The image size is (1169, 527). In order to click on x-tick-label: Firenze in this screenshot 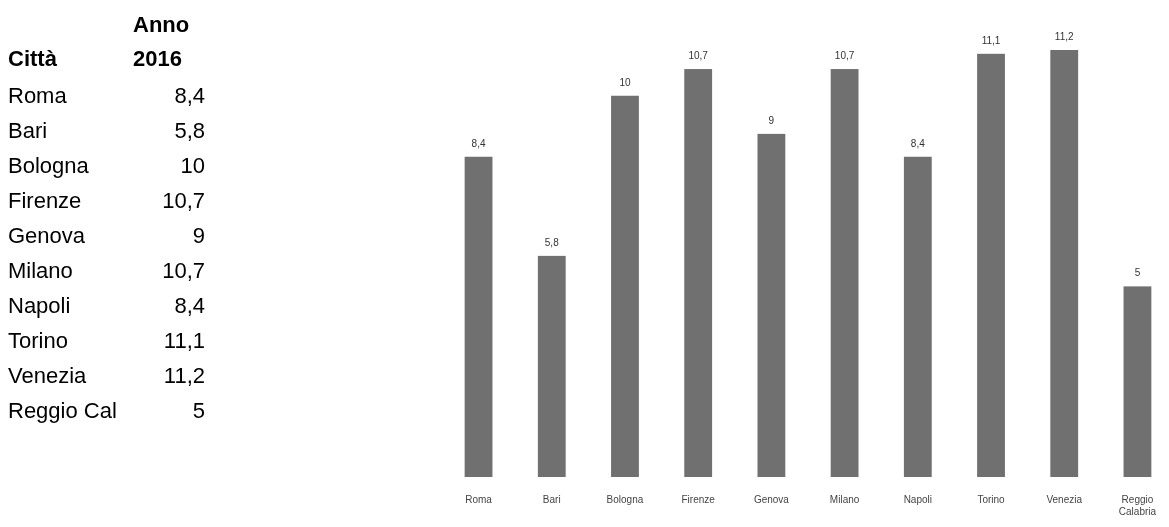, I will do `click(698, 499)`.